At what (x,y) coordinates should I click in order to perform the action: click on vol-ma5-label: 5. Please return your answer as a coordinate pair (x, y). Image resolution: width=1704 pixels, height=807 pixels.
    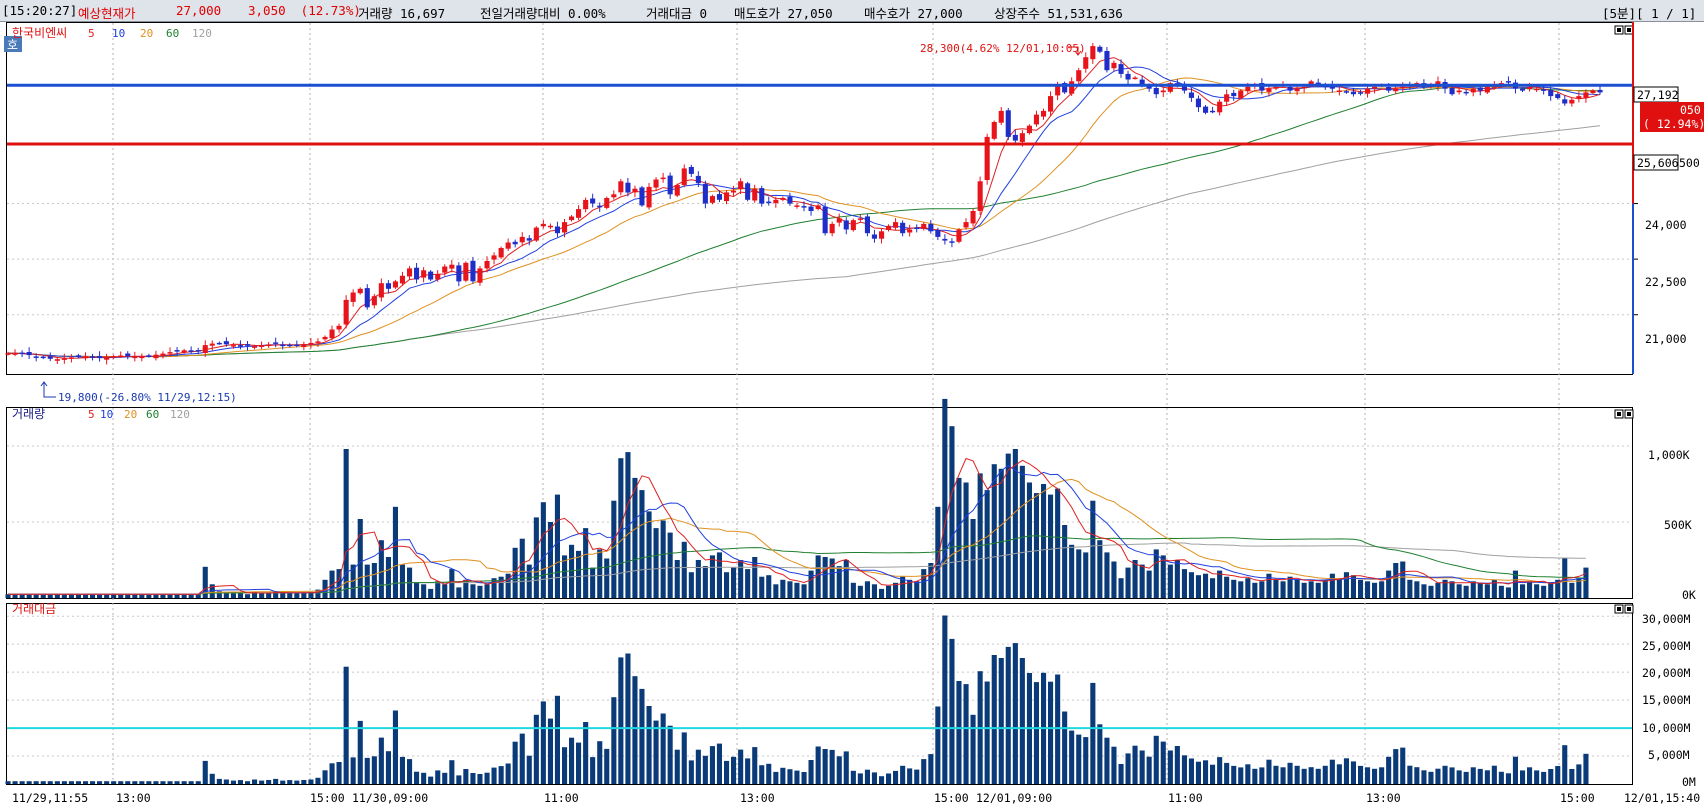
    Looking at the image, I should click on (91, 414).